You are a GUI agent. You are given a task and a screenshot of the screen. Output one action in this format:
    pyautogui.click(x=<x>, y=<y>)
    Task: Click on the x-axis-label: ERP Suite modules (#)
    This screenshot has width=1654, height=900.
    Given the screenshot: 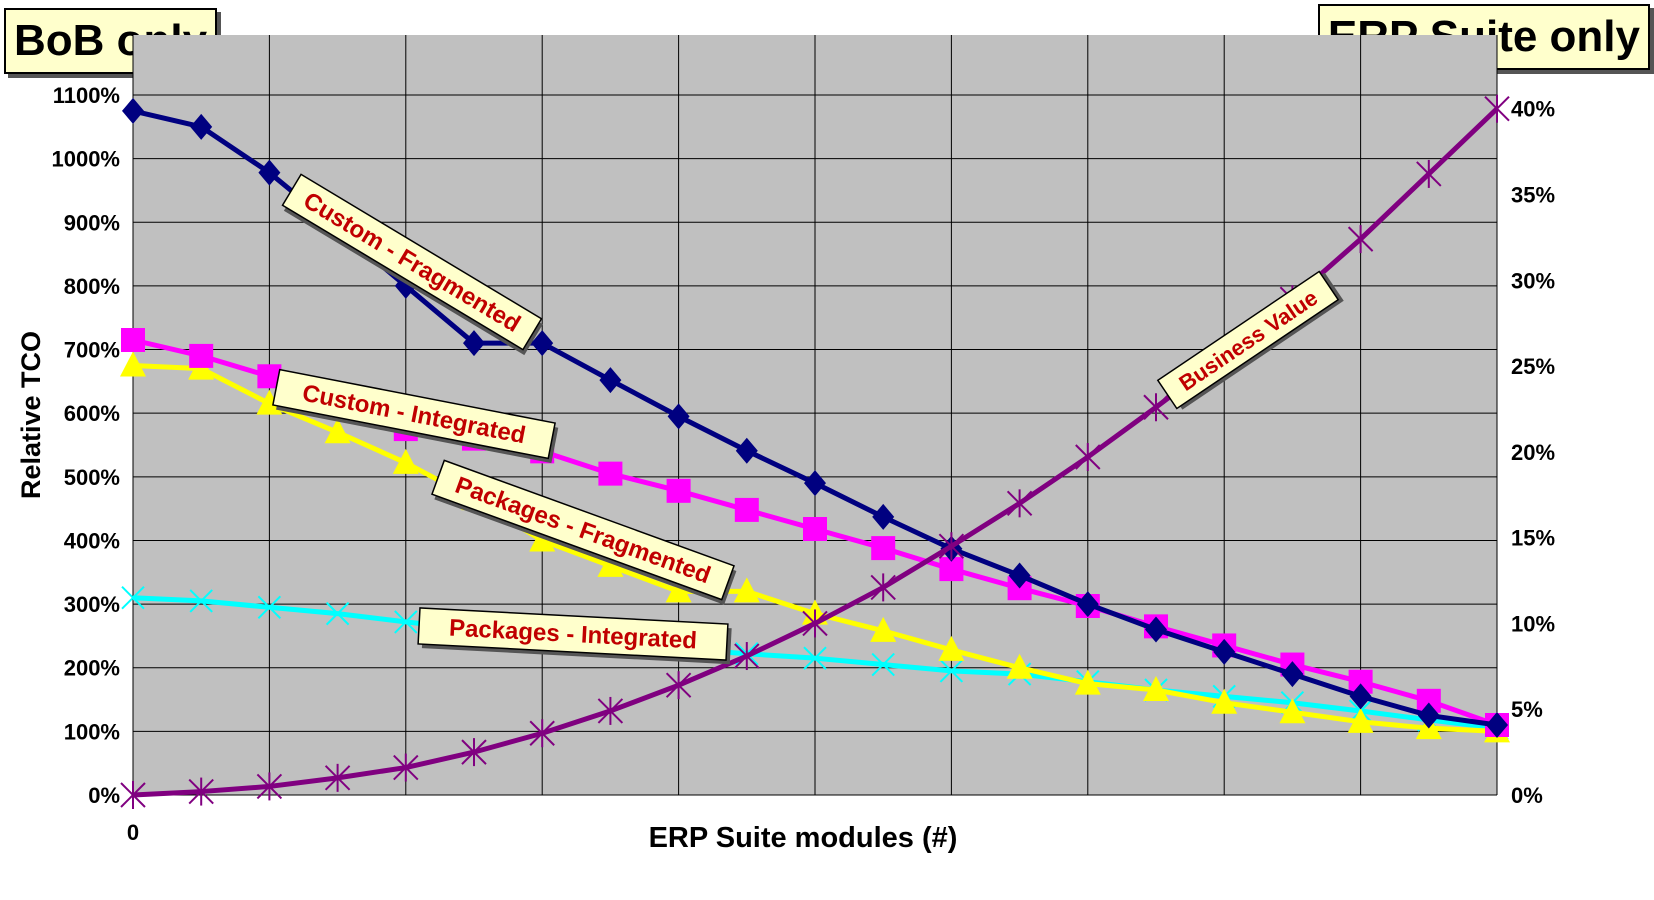 What is the action you would take?
    pyautogui.click(x=803, y=838)
    